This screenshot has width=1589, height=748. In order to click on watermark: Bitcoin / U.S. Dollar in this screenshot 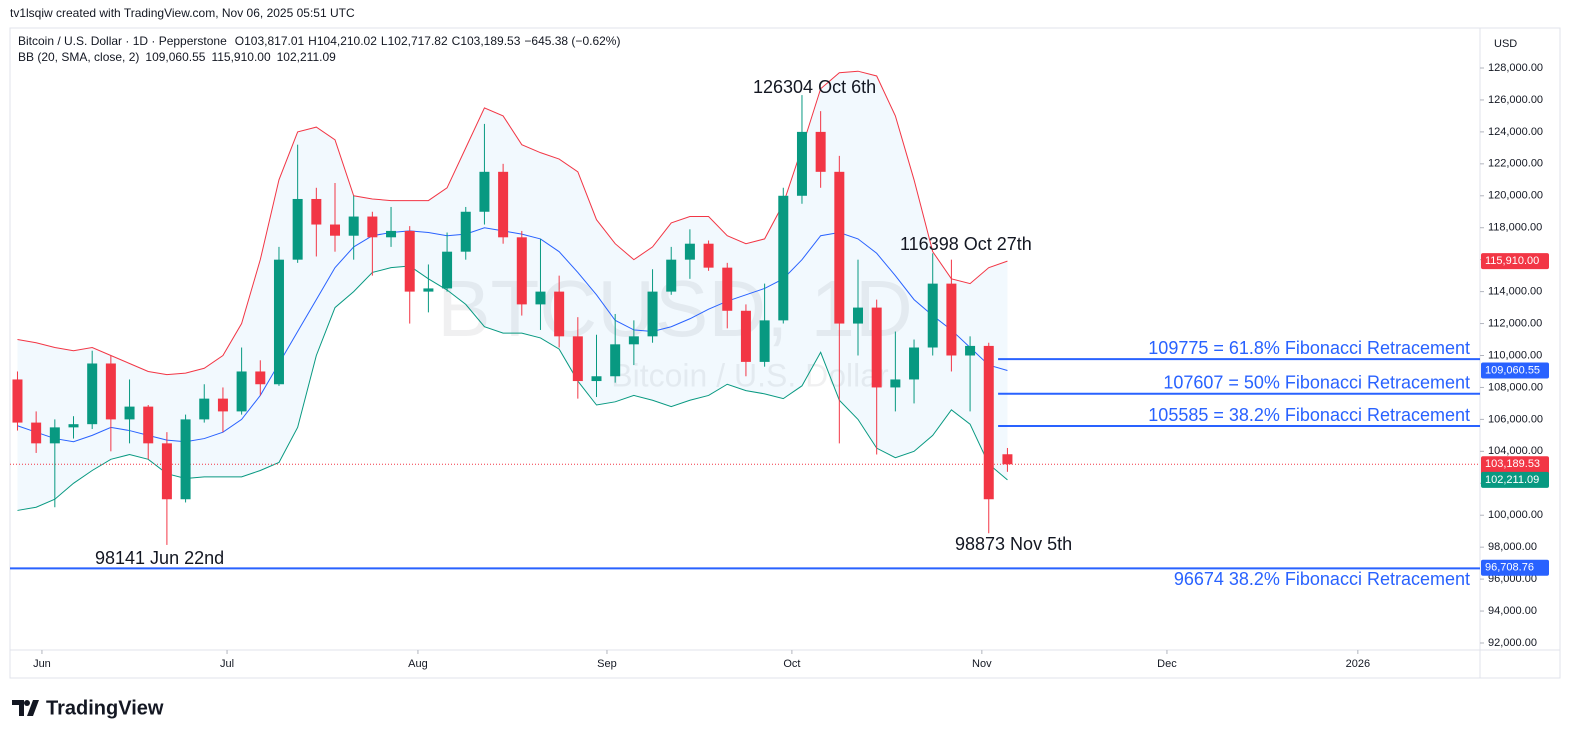, I will do `click(750, 375)`.